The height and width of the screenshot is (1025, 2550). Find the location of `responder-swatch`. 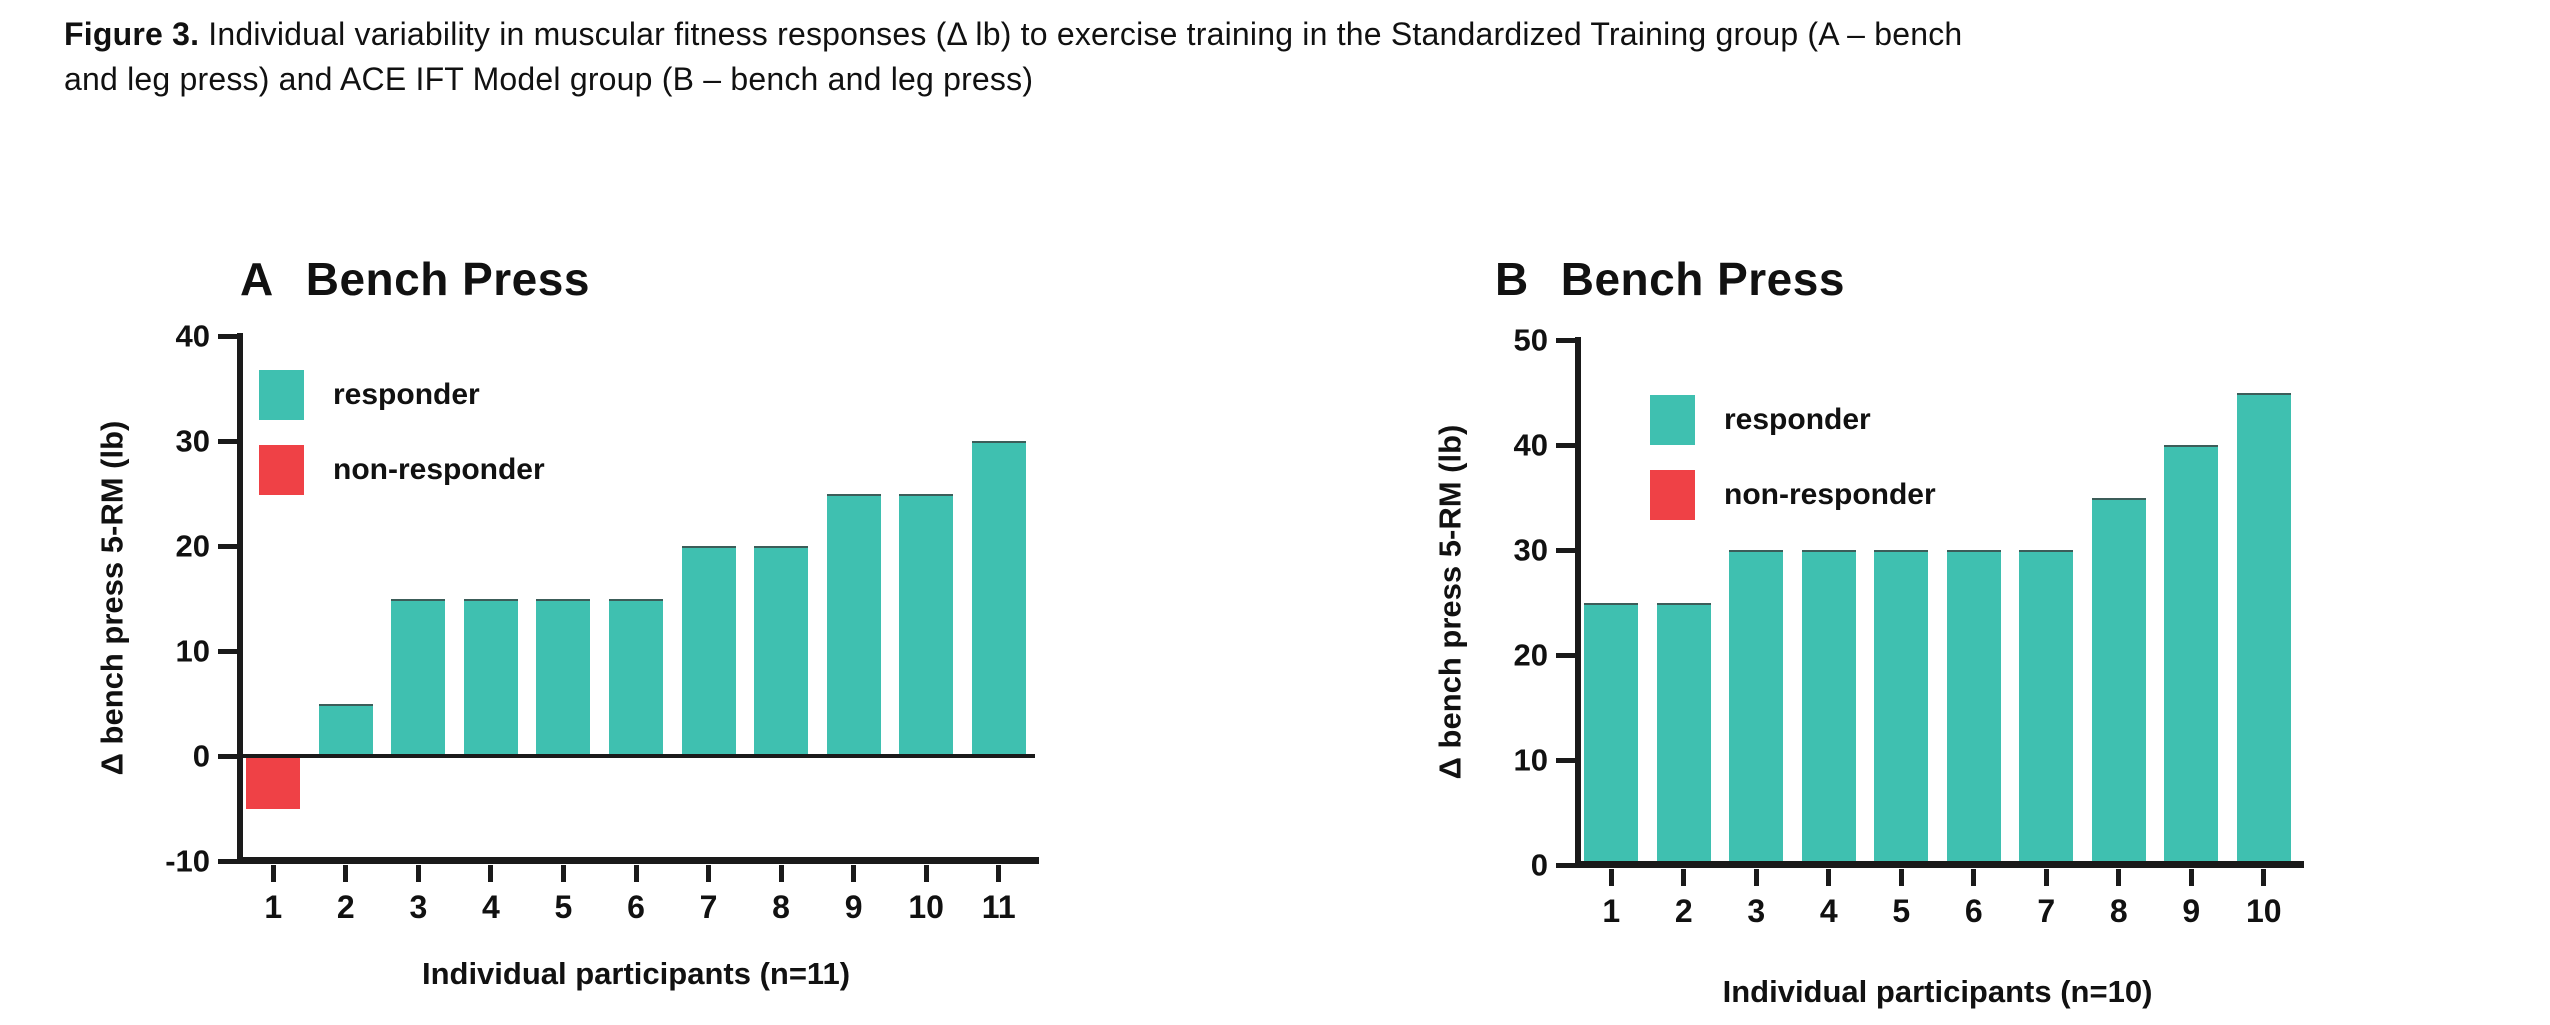

responder-swatch is located at coordinates (281, 395).